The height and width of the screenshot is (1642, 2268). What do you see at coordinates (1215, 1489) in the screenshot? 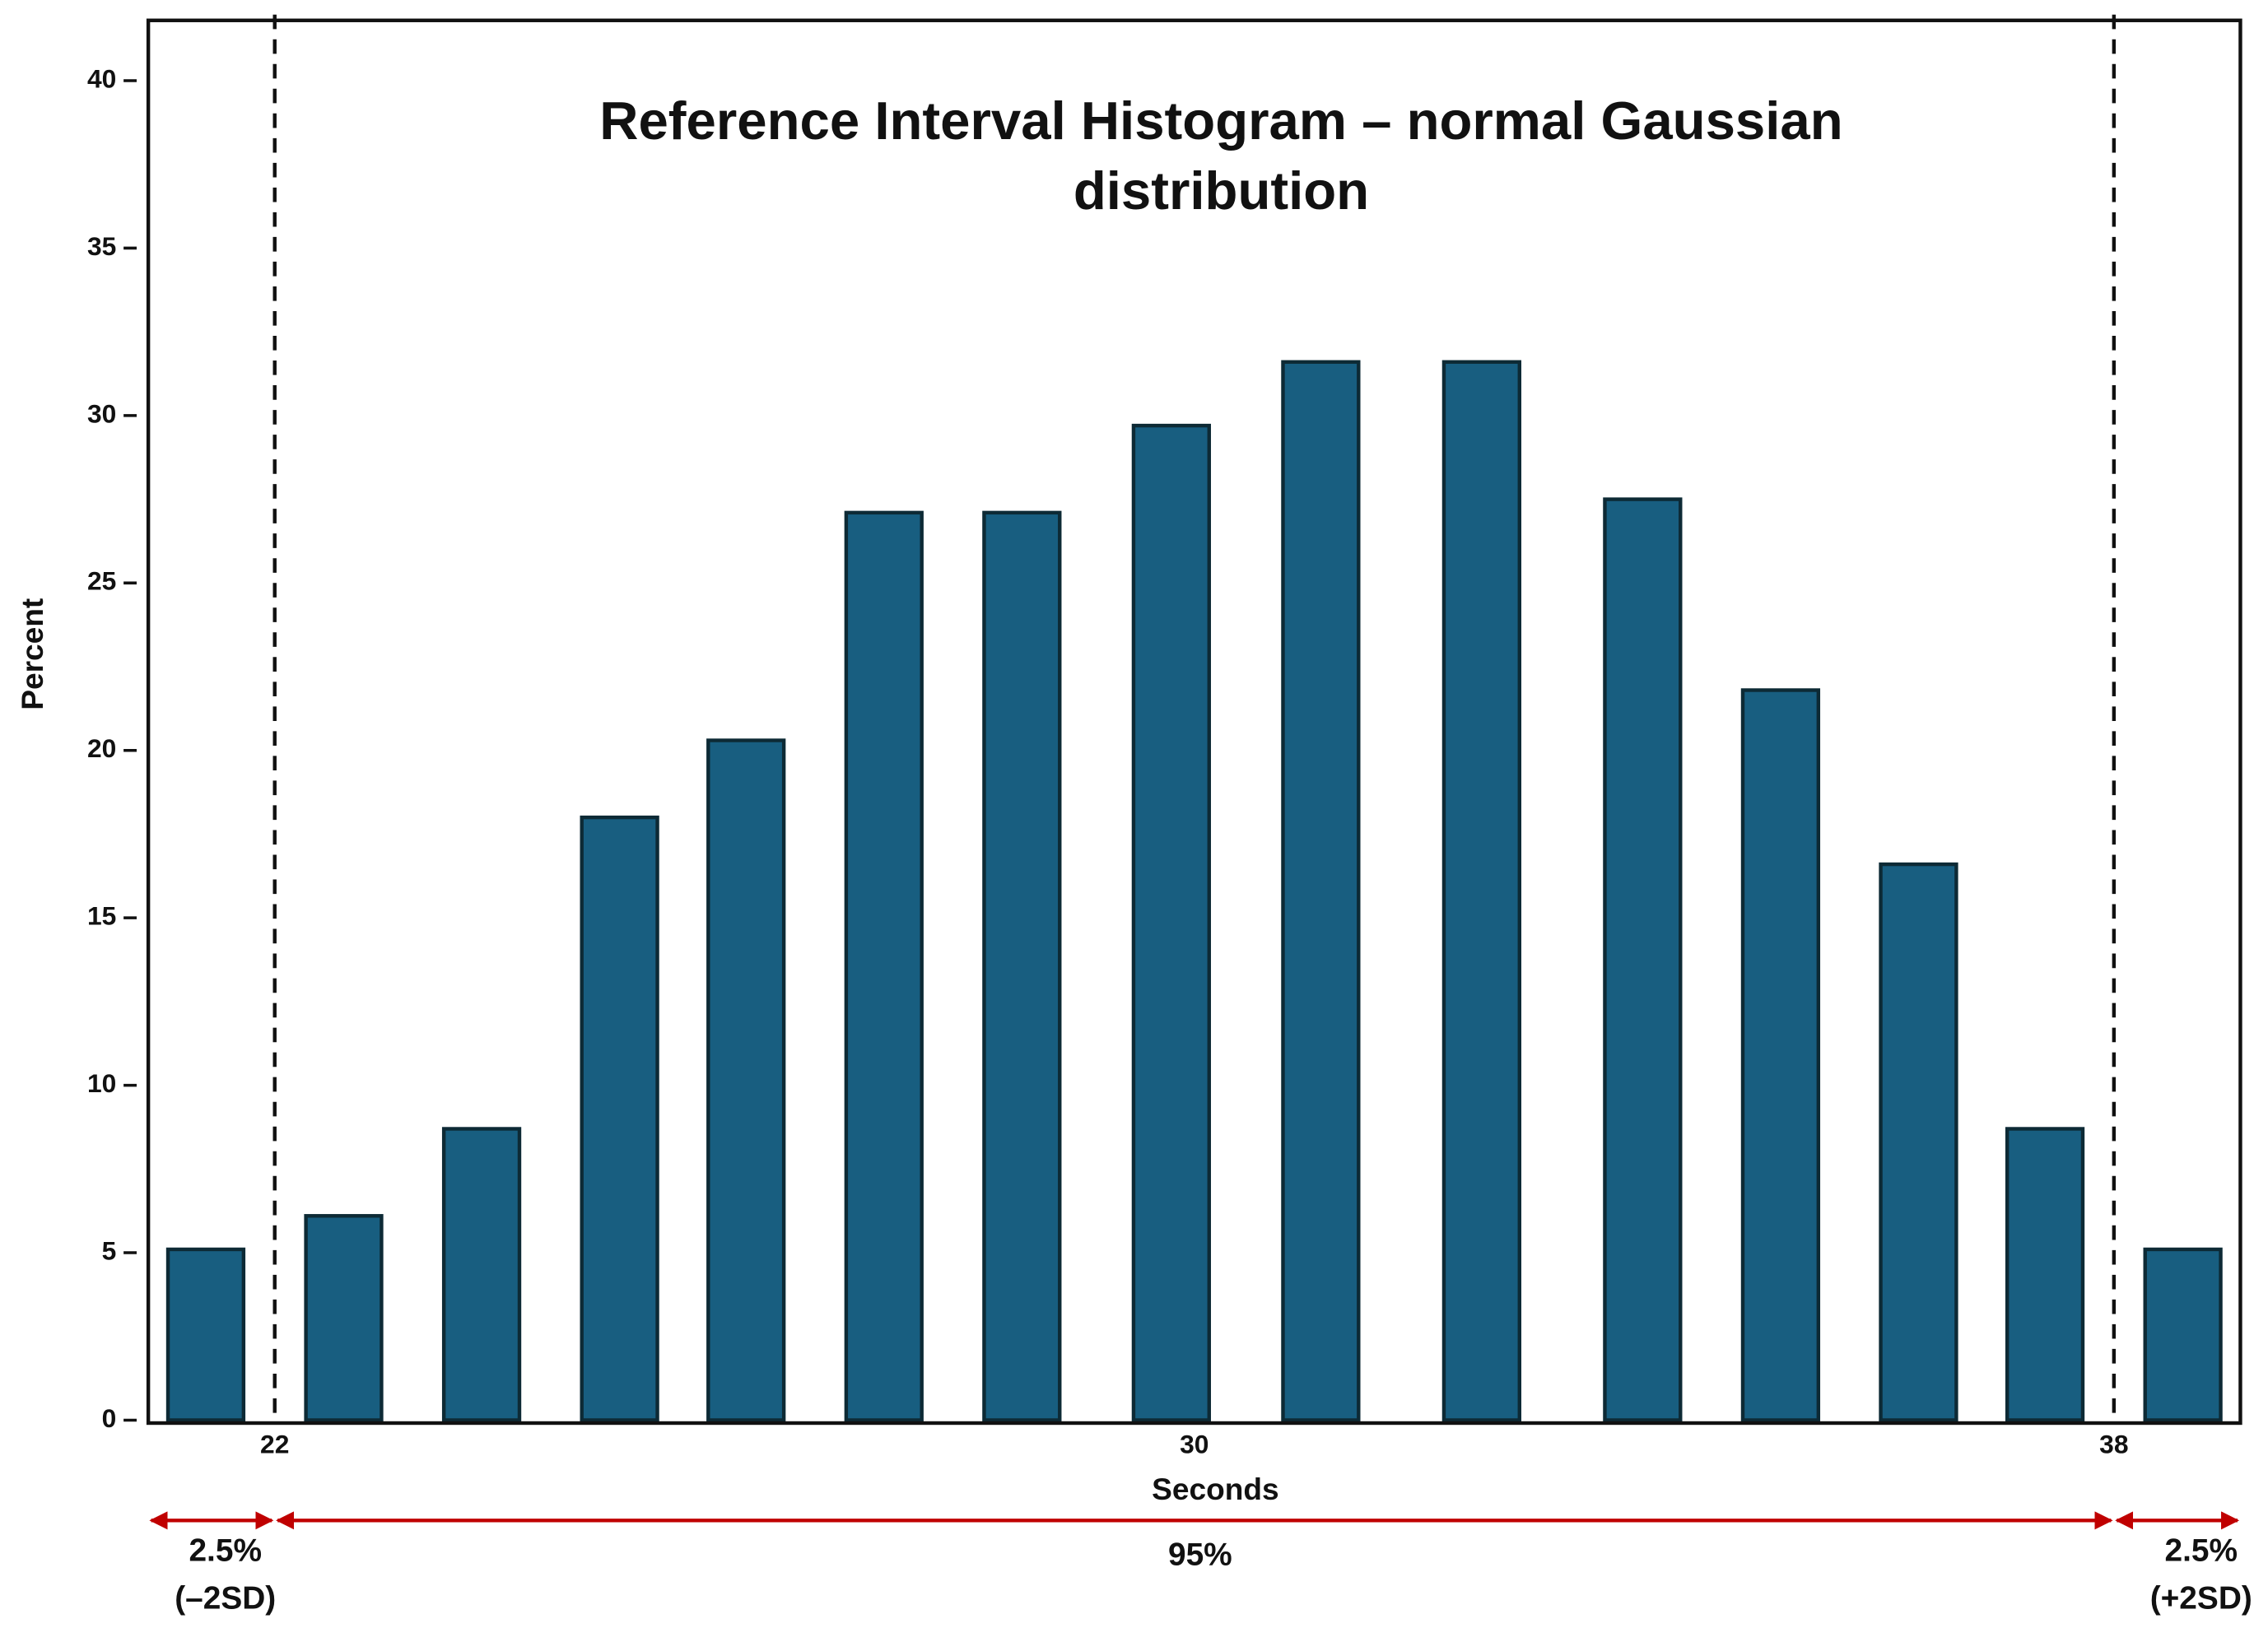
I see `x-axis-title: Seconds` at bounding box center [1215, 1489].